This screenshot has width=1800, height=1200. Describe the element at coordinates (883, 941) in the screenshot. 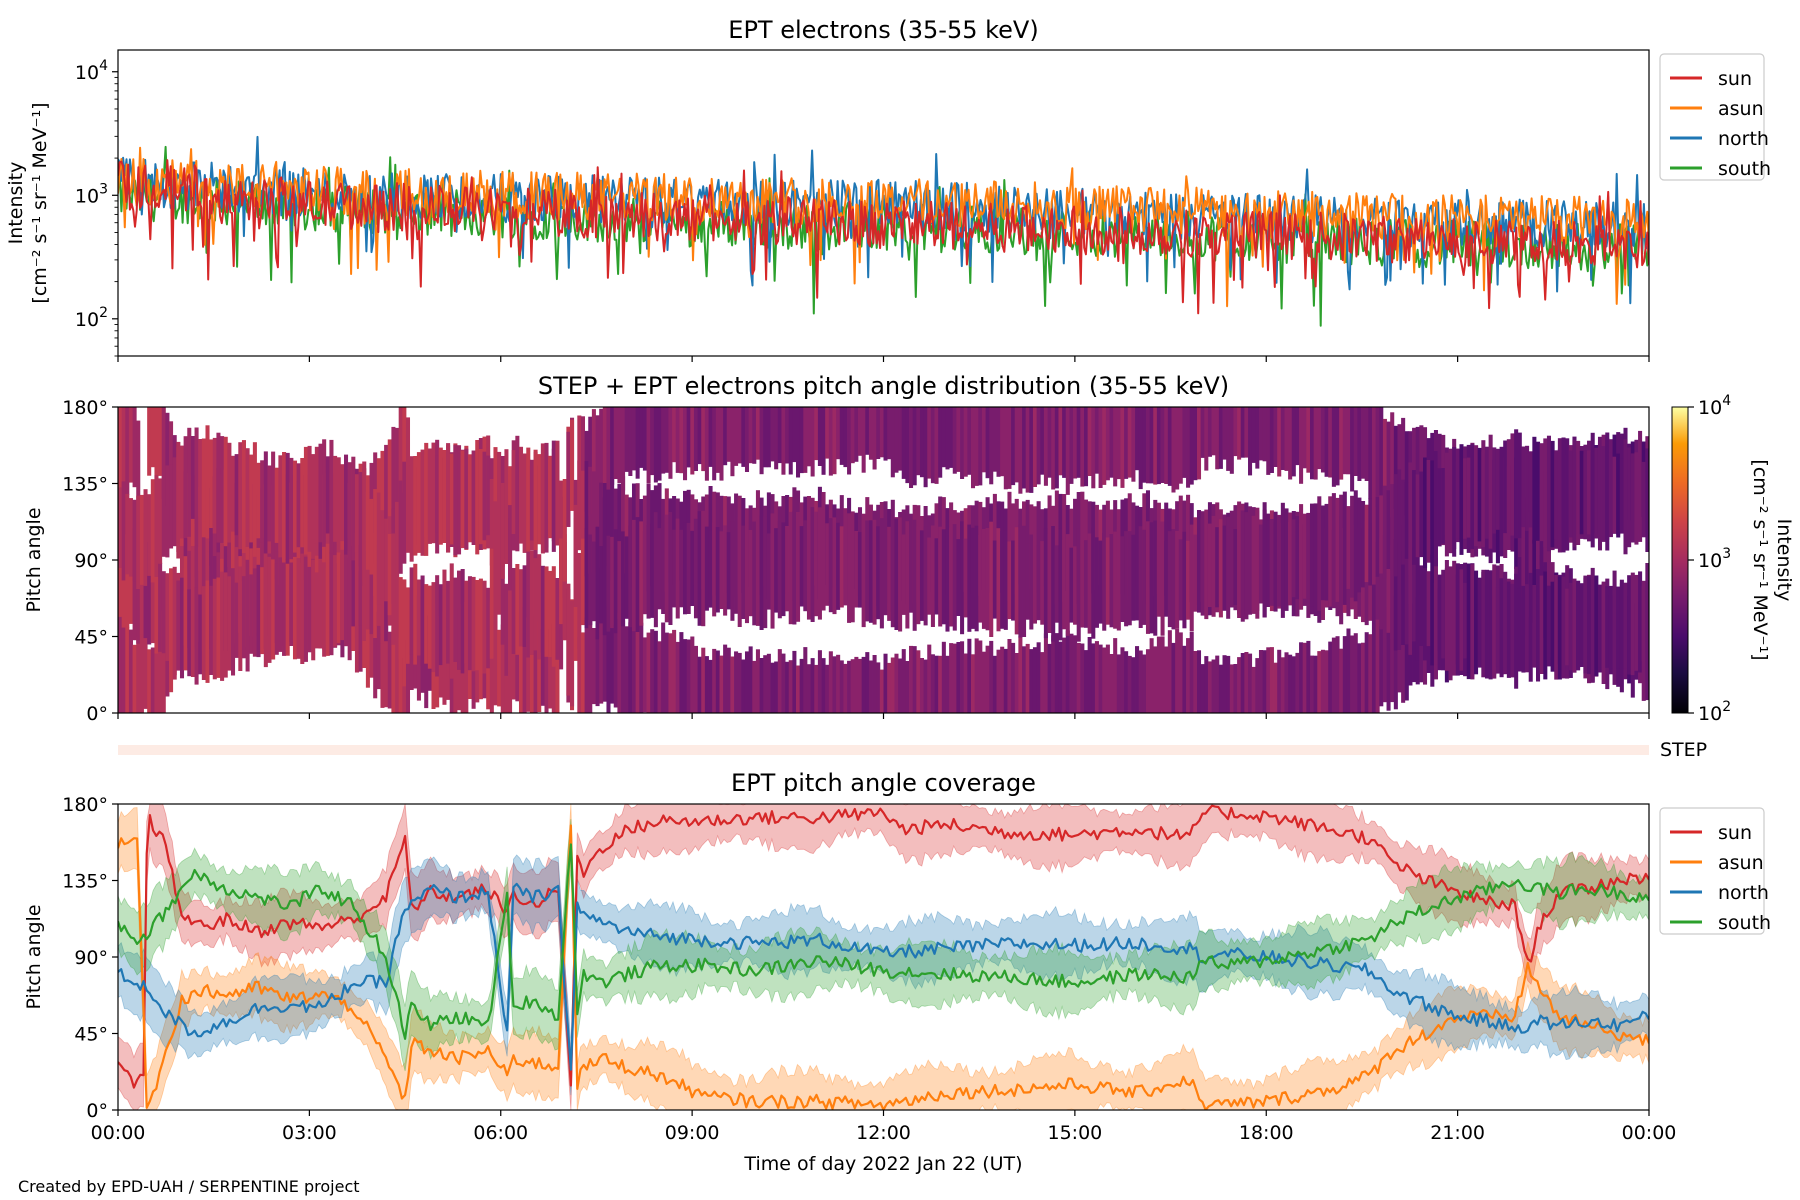

I see `coverage-line-south` at that location.